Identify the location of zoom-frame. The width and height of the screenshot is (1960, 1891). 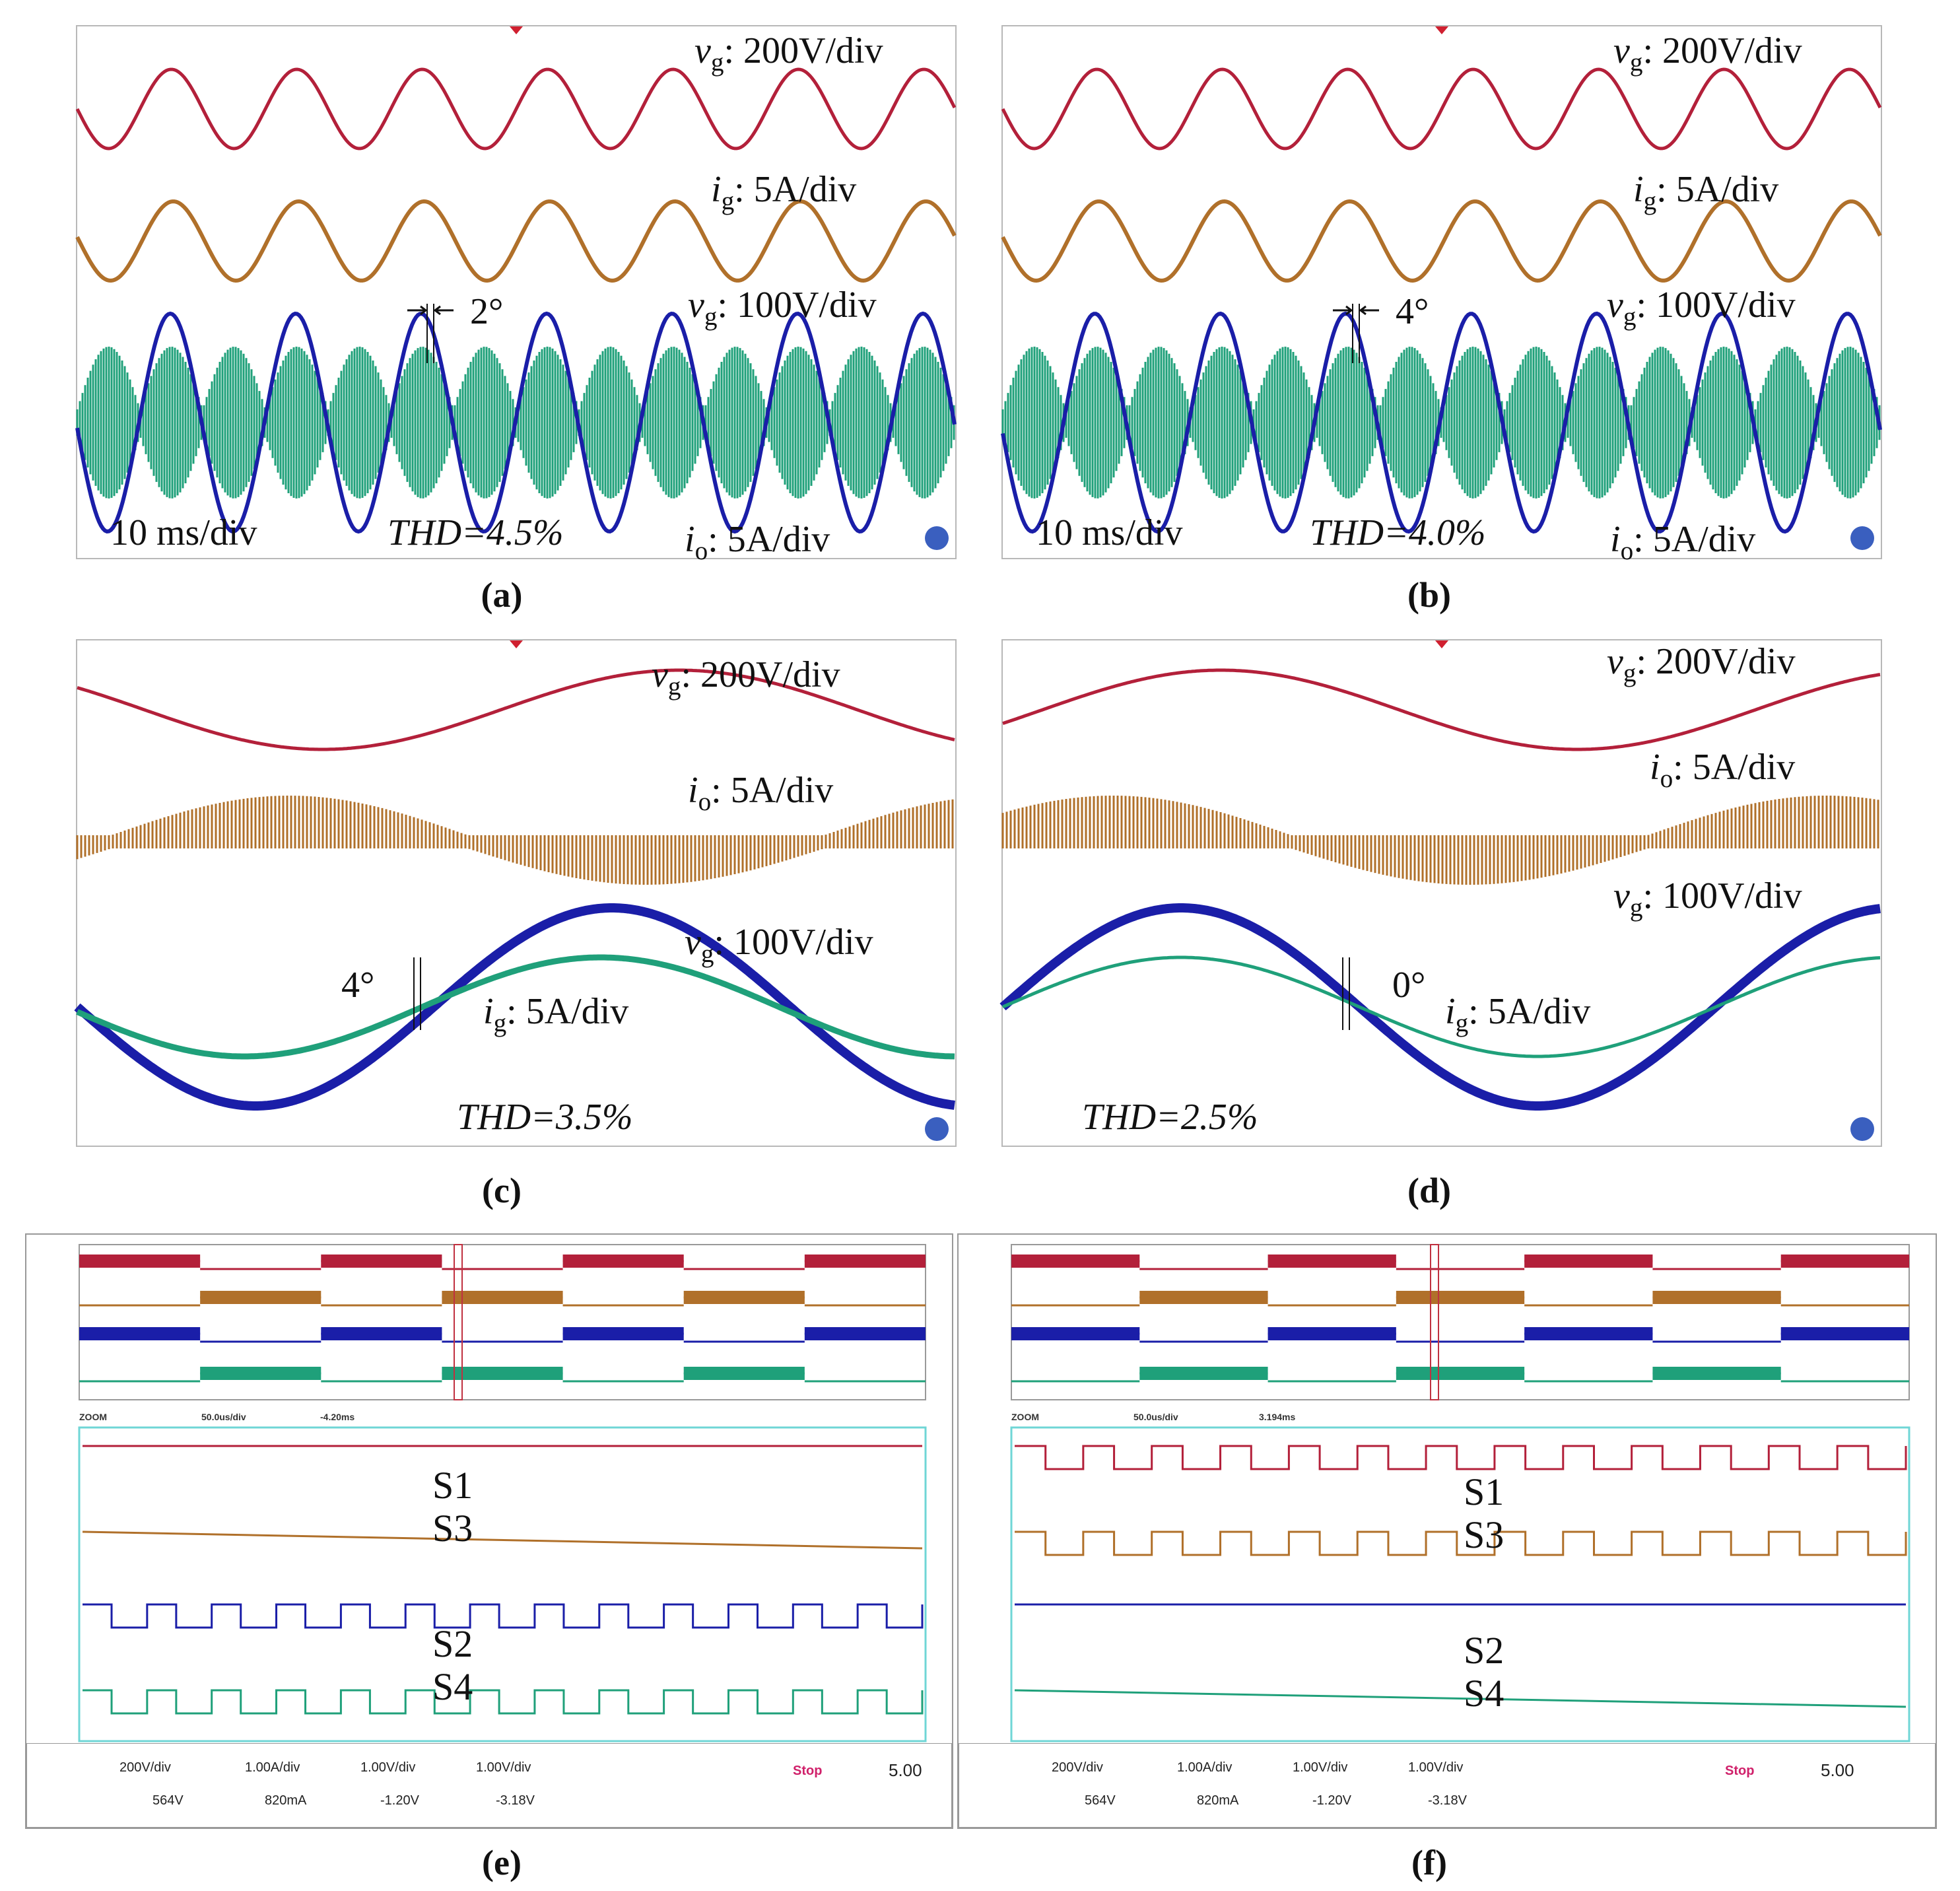
(1460, 1584).